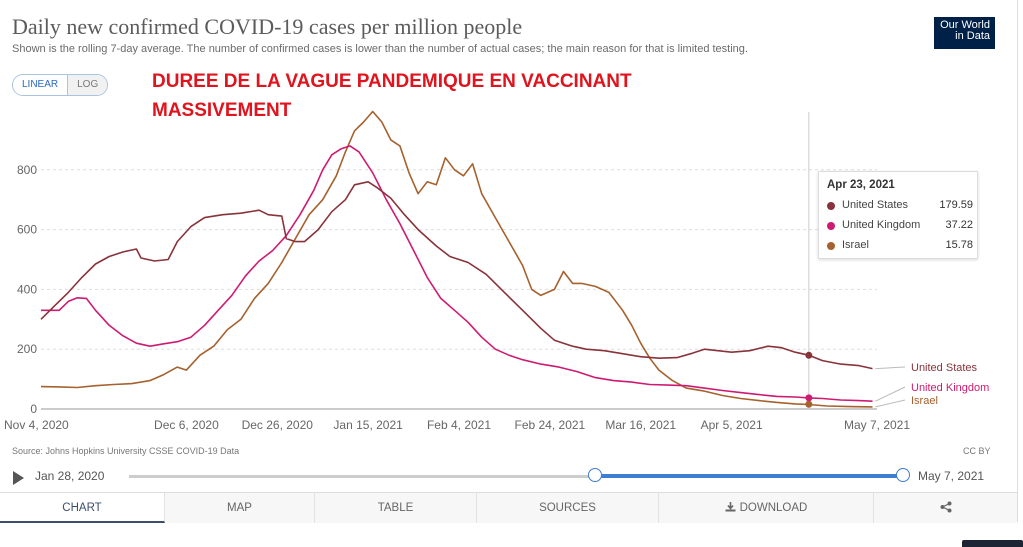 The image size is (1023, 547). I want to click on timeline: Jan 28, 2020 May 7, 2021, so click(508, 476).